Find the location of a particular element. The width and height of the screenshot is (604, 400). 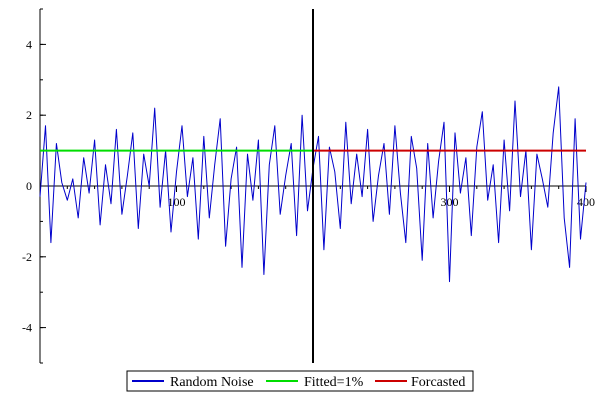

legend-box is located at coordinates (300, 381).